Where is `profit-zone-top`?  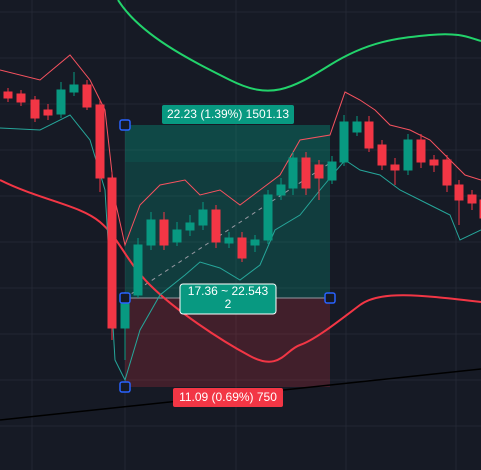
profit-zone-top is located at coordinates (227, 143).